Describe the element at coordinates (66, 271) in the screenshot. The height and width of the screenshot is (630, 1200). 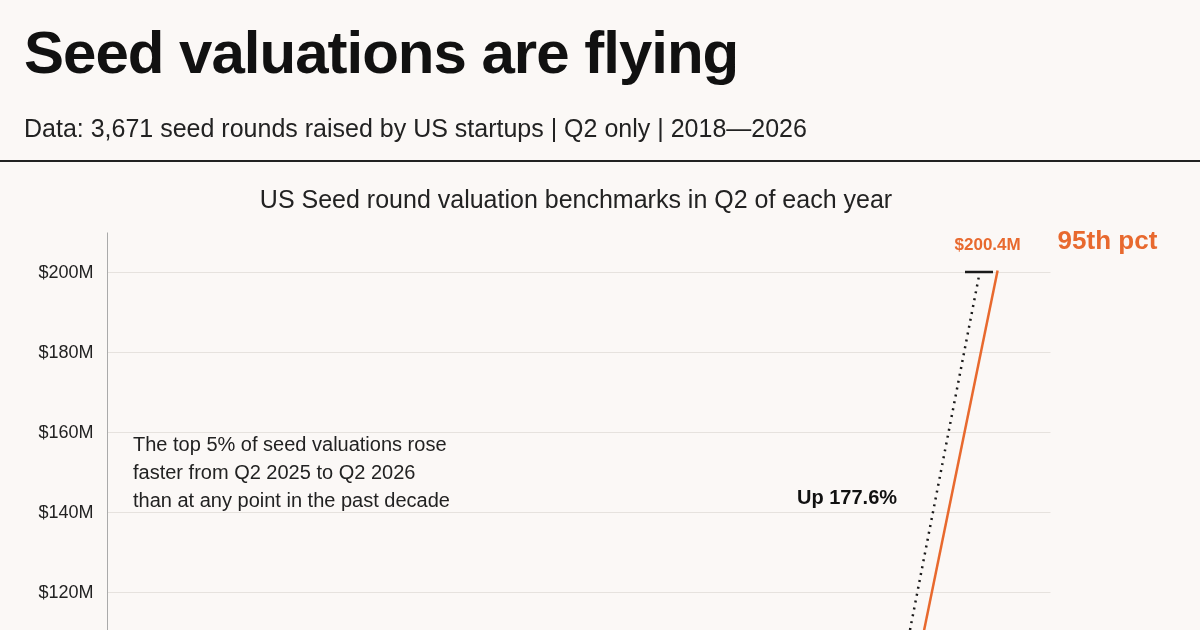
I see `y-tick-label: $200M` at that location.